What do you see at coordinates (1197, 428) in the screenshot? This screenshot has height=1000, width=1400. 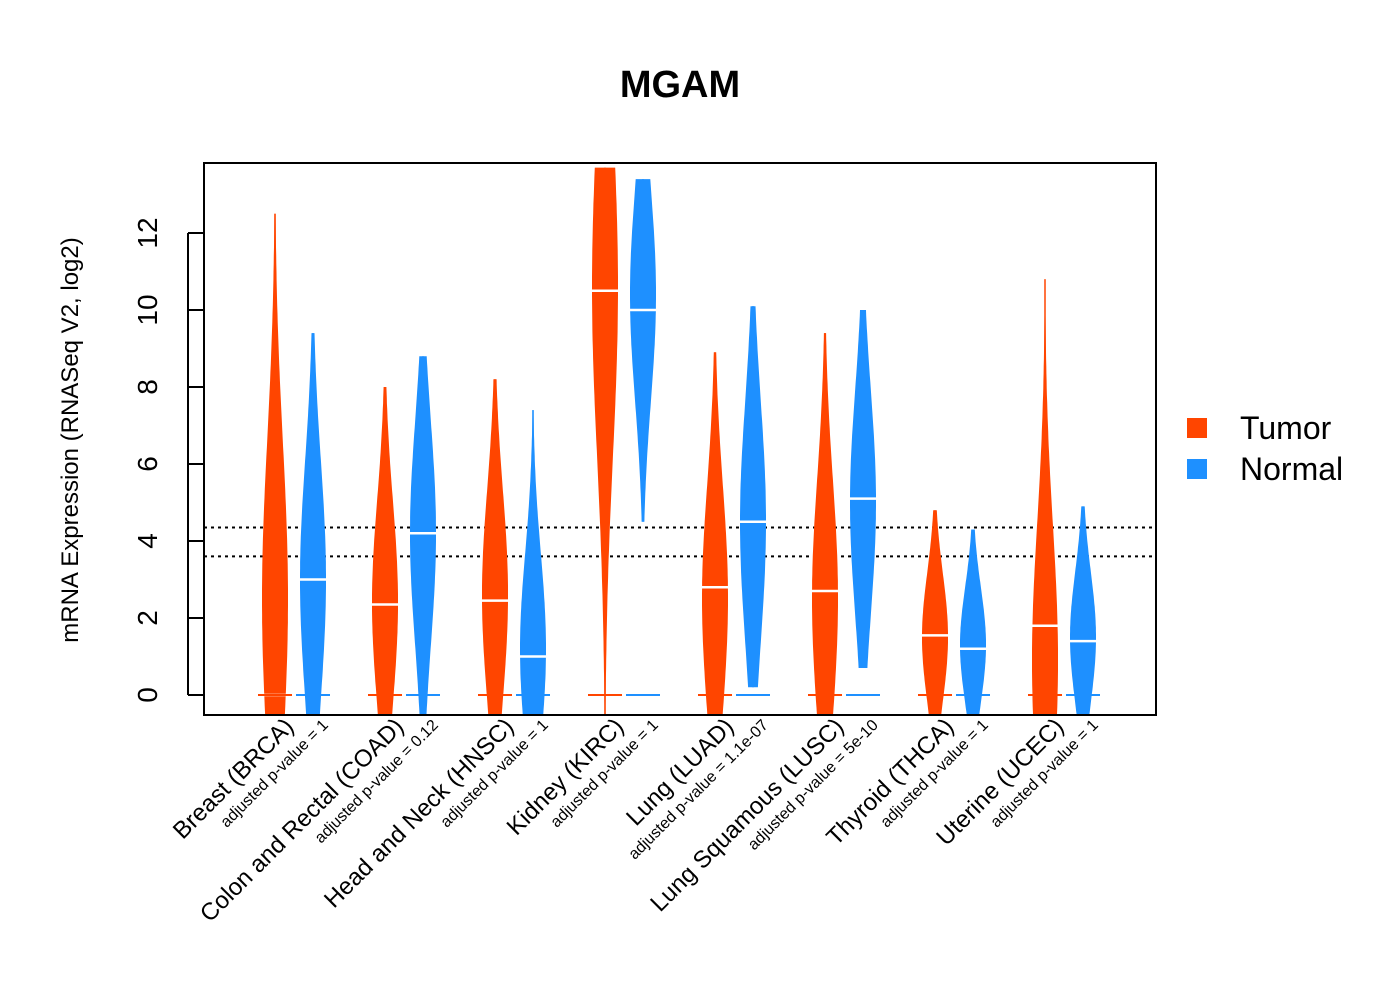 I see `legend-swatch-tumor` at bounding box center [1197, 428].